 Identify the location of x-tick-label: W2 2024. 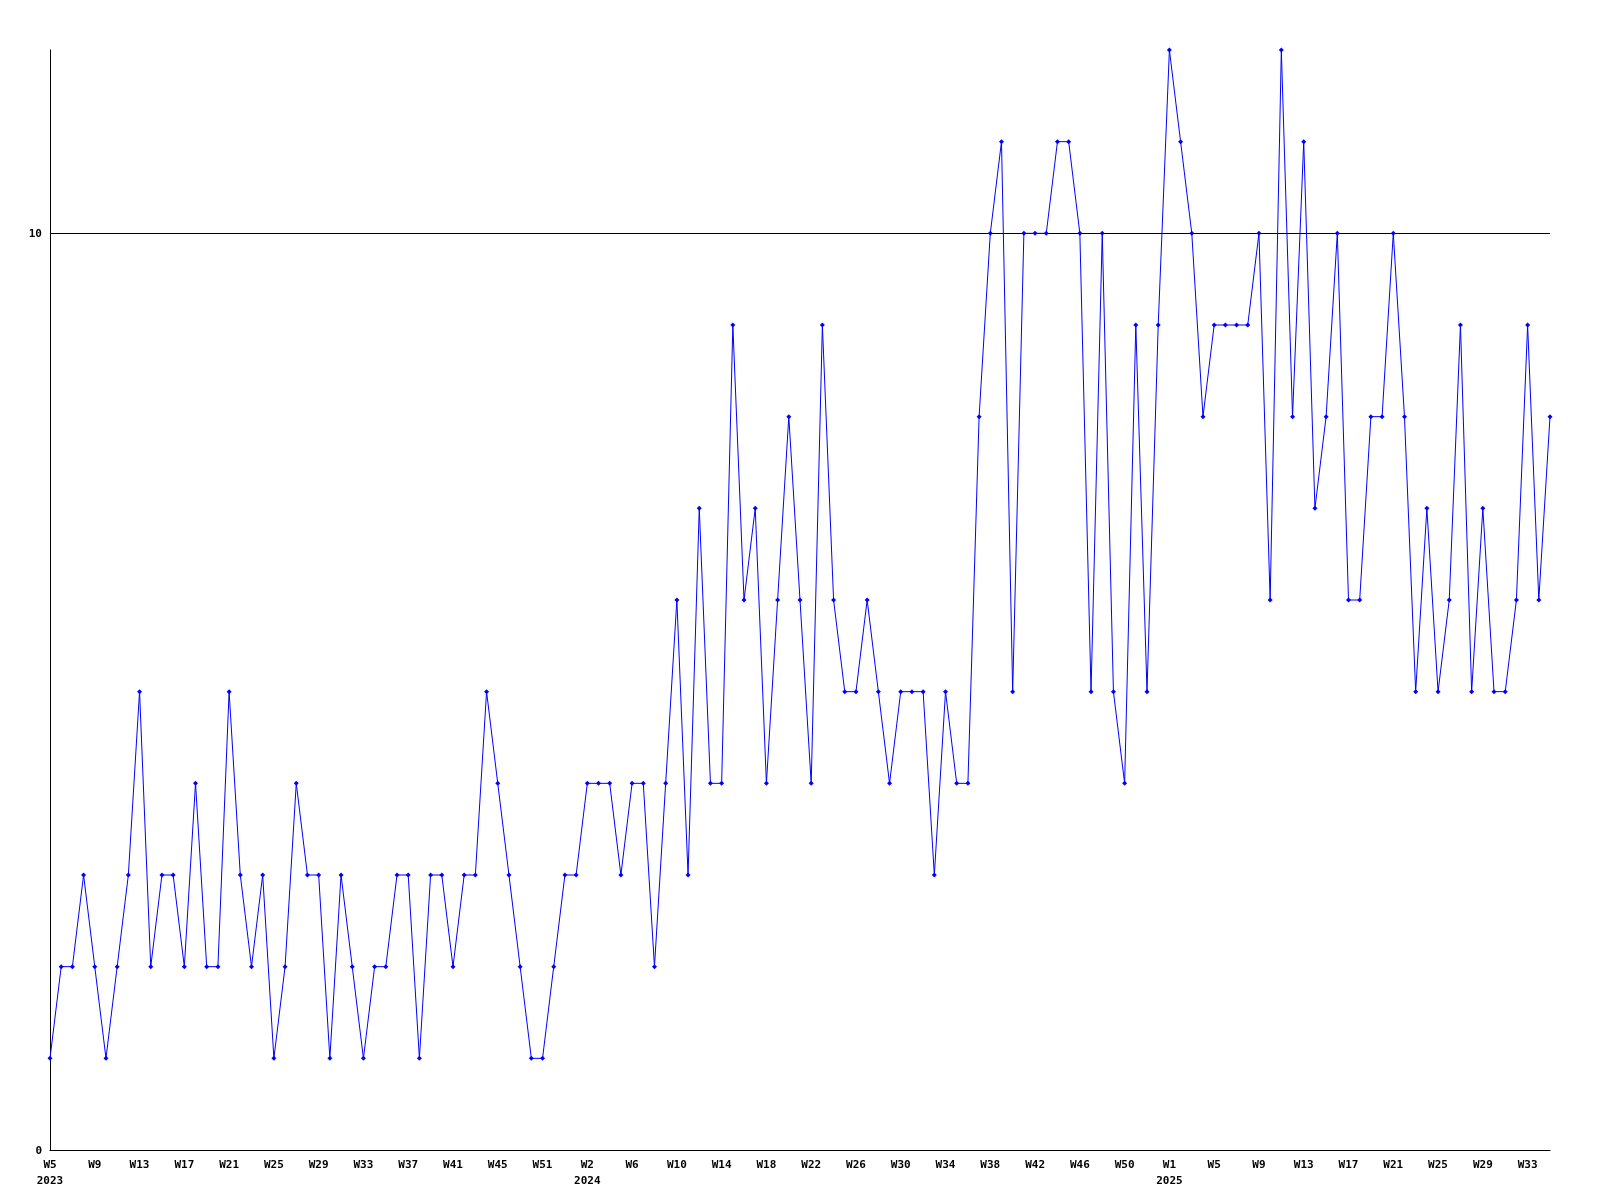
(587, 1172).